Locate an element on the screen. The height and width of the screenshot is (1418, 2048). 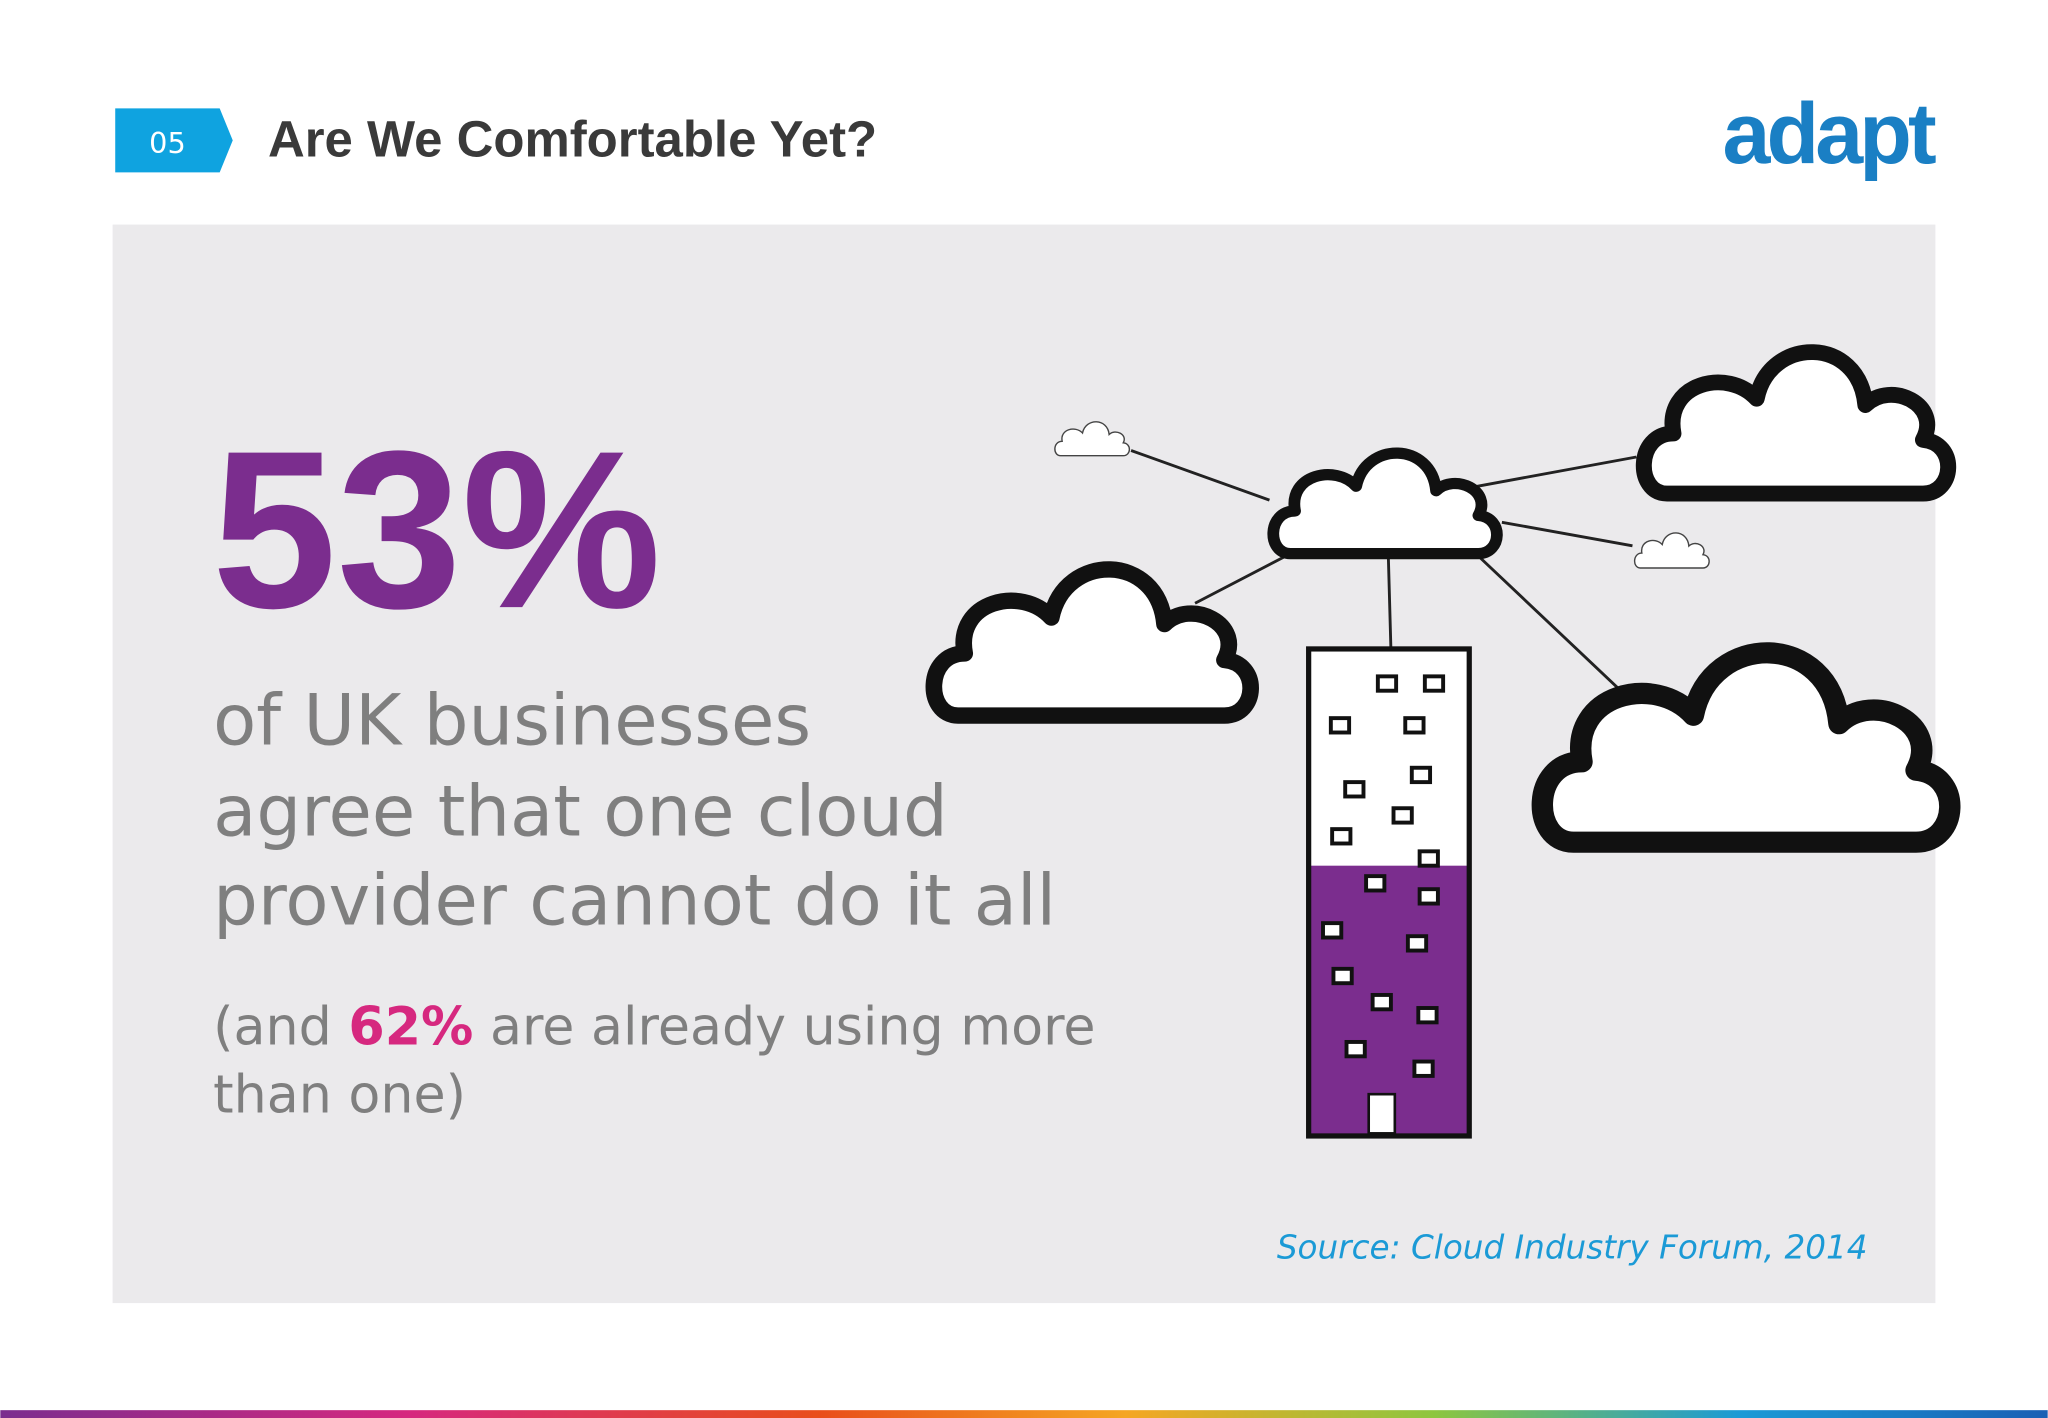
slide-number-tag is located at coordinates (174, 140).